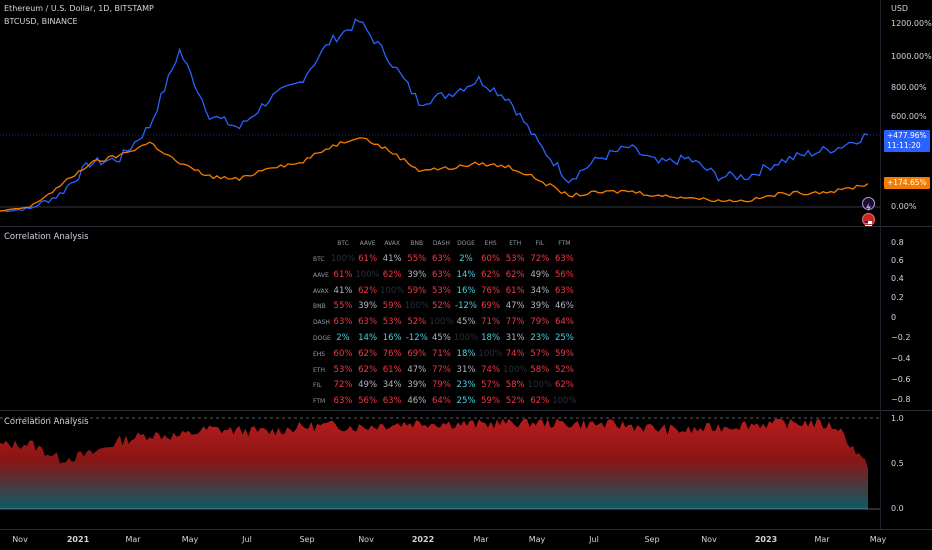 This screenshot has height=550, width=932. What do you see at coordinates (564, 243) in the screenshot?
I see `corr-col-header: FTM` at bounding box center [564, 243].